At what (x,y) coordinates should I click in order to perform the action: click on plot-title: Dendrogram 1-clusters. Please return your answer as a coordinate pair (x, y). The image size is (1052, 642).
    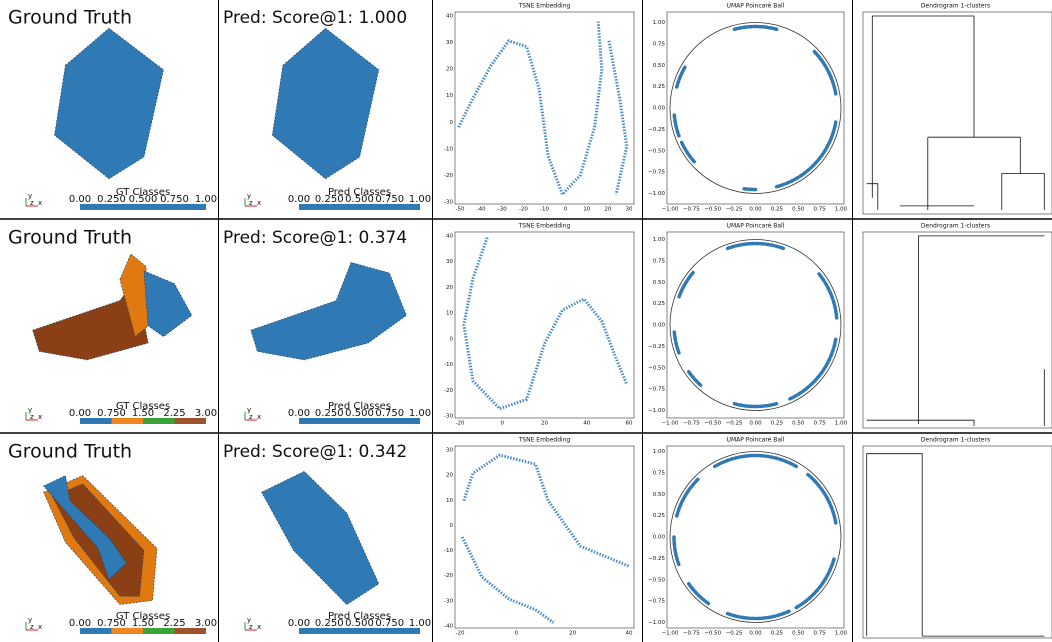
    Looking at the image, I should click on (955, 6).